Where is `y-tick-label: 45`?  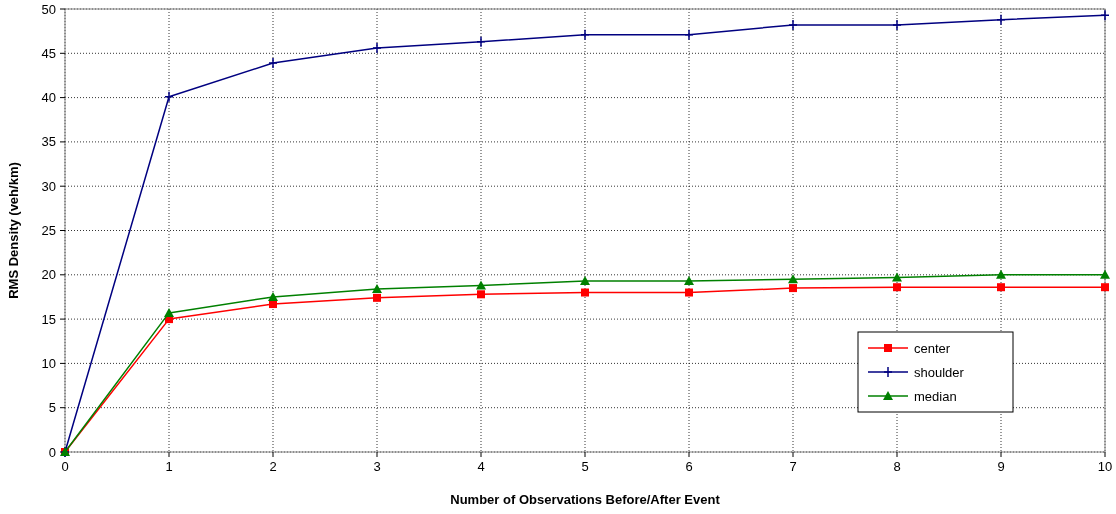
y-tick-label: 45 is located at coordinates (48, 53).